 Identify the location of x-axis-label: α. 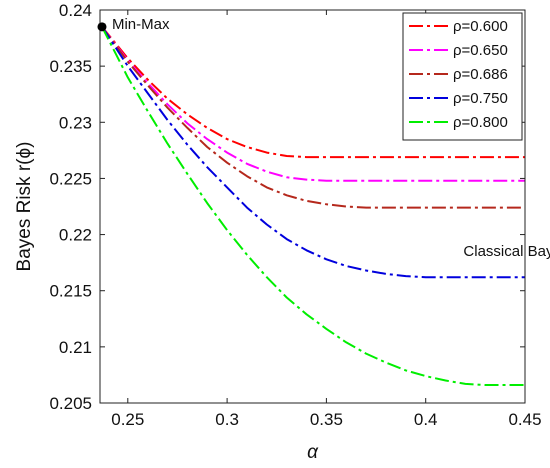
(313, 452).